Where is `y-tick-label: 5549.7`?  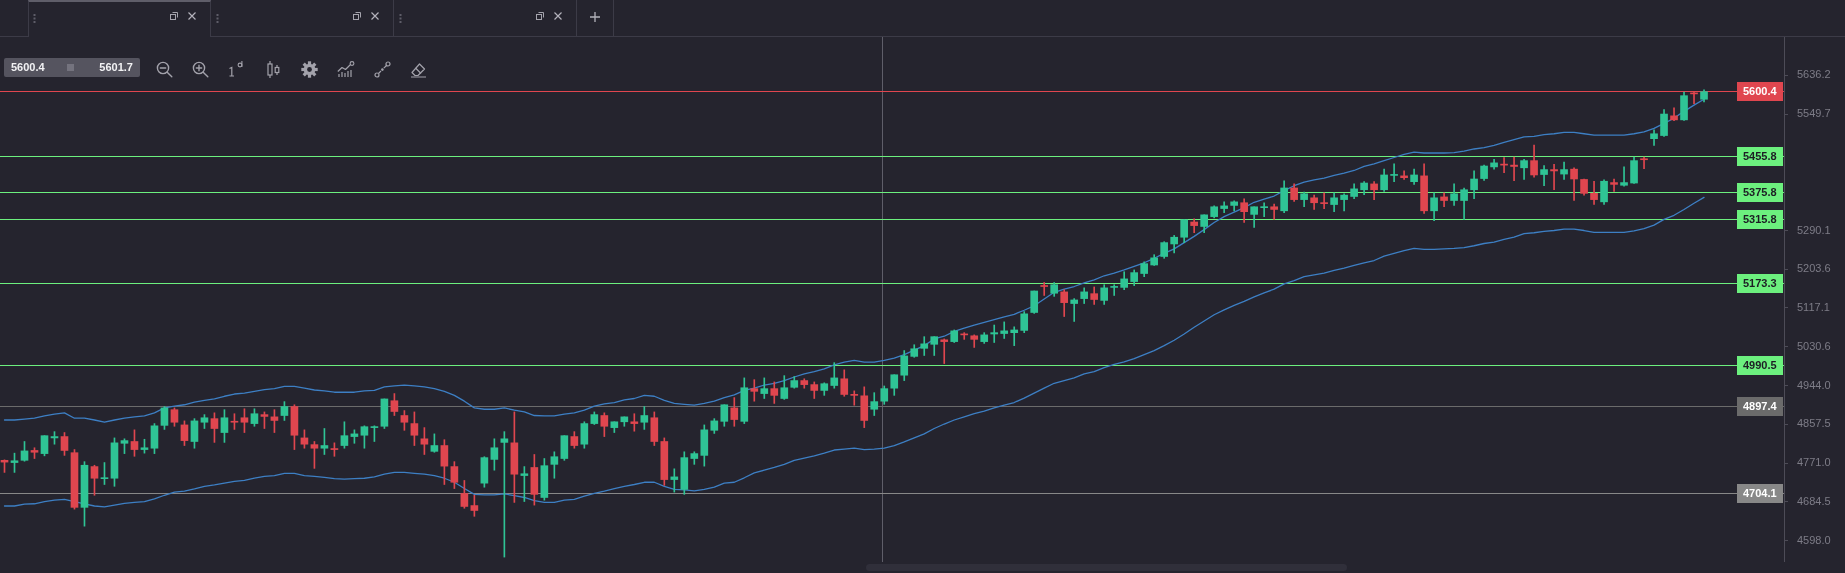
y-tick-label: 5549.7 is located at coordinates (1814, 113).